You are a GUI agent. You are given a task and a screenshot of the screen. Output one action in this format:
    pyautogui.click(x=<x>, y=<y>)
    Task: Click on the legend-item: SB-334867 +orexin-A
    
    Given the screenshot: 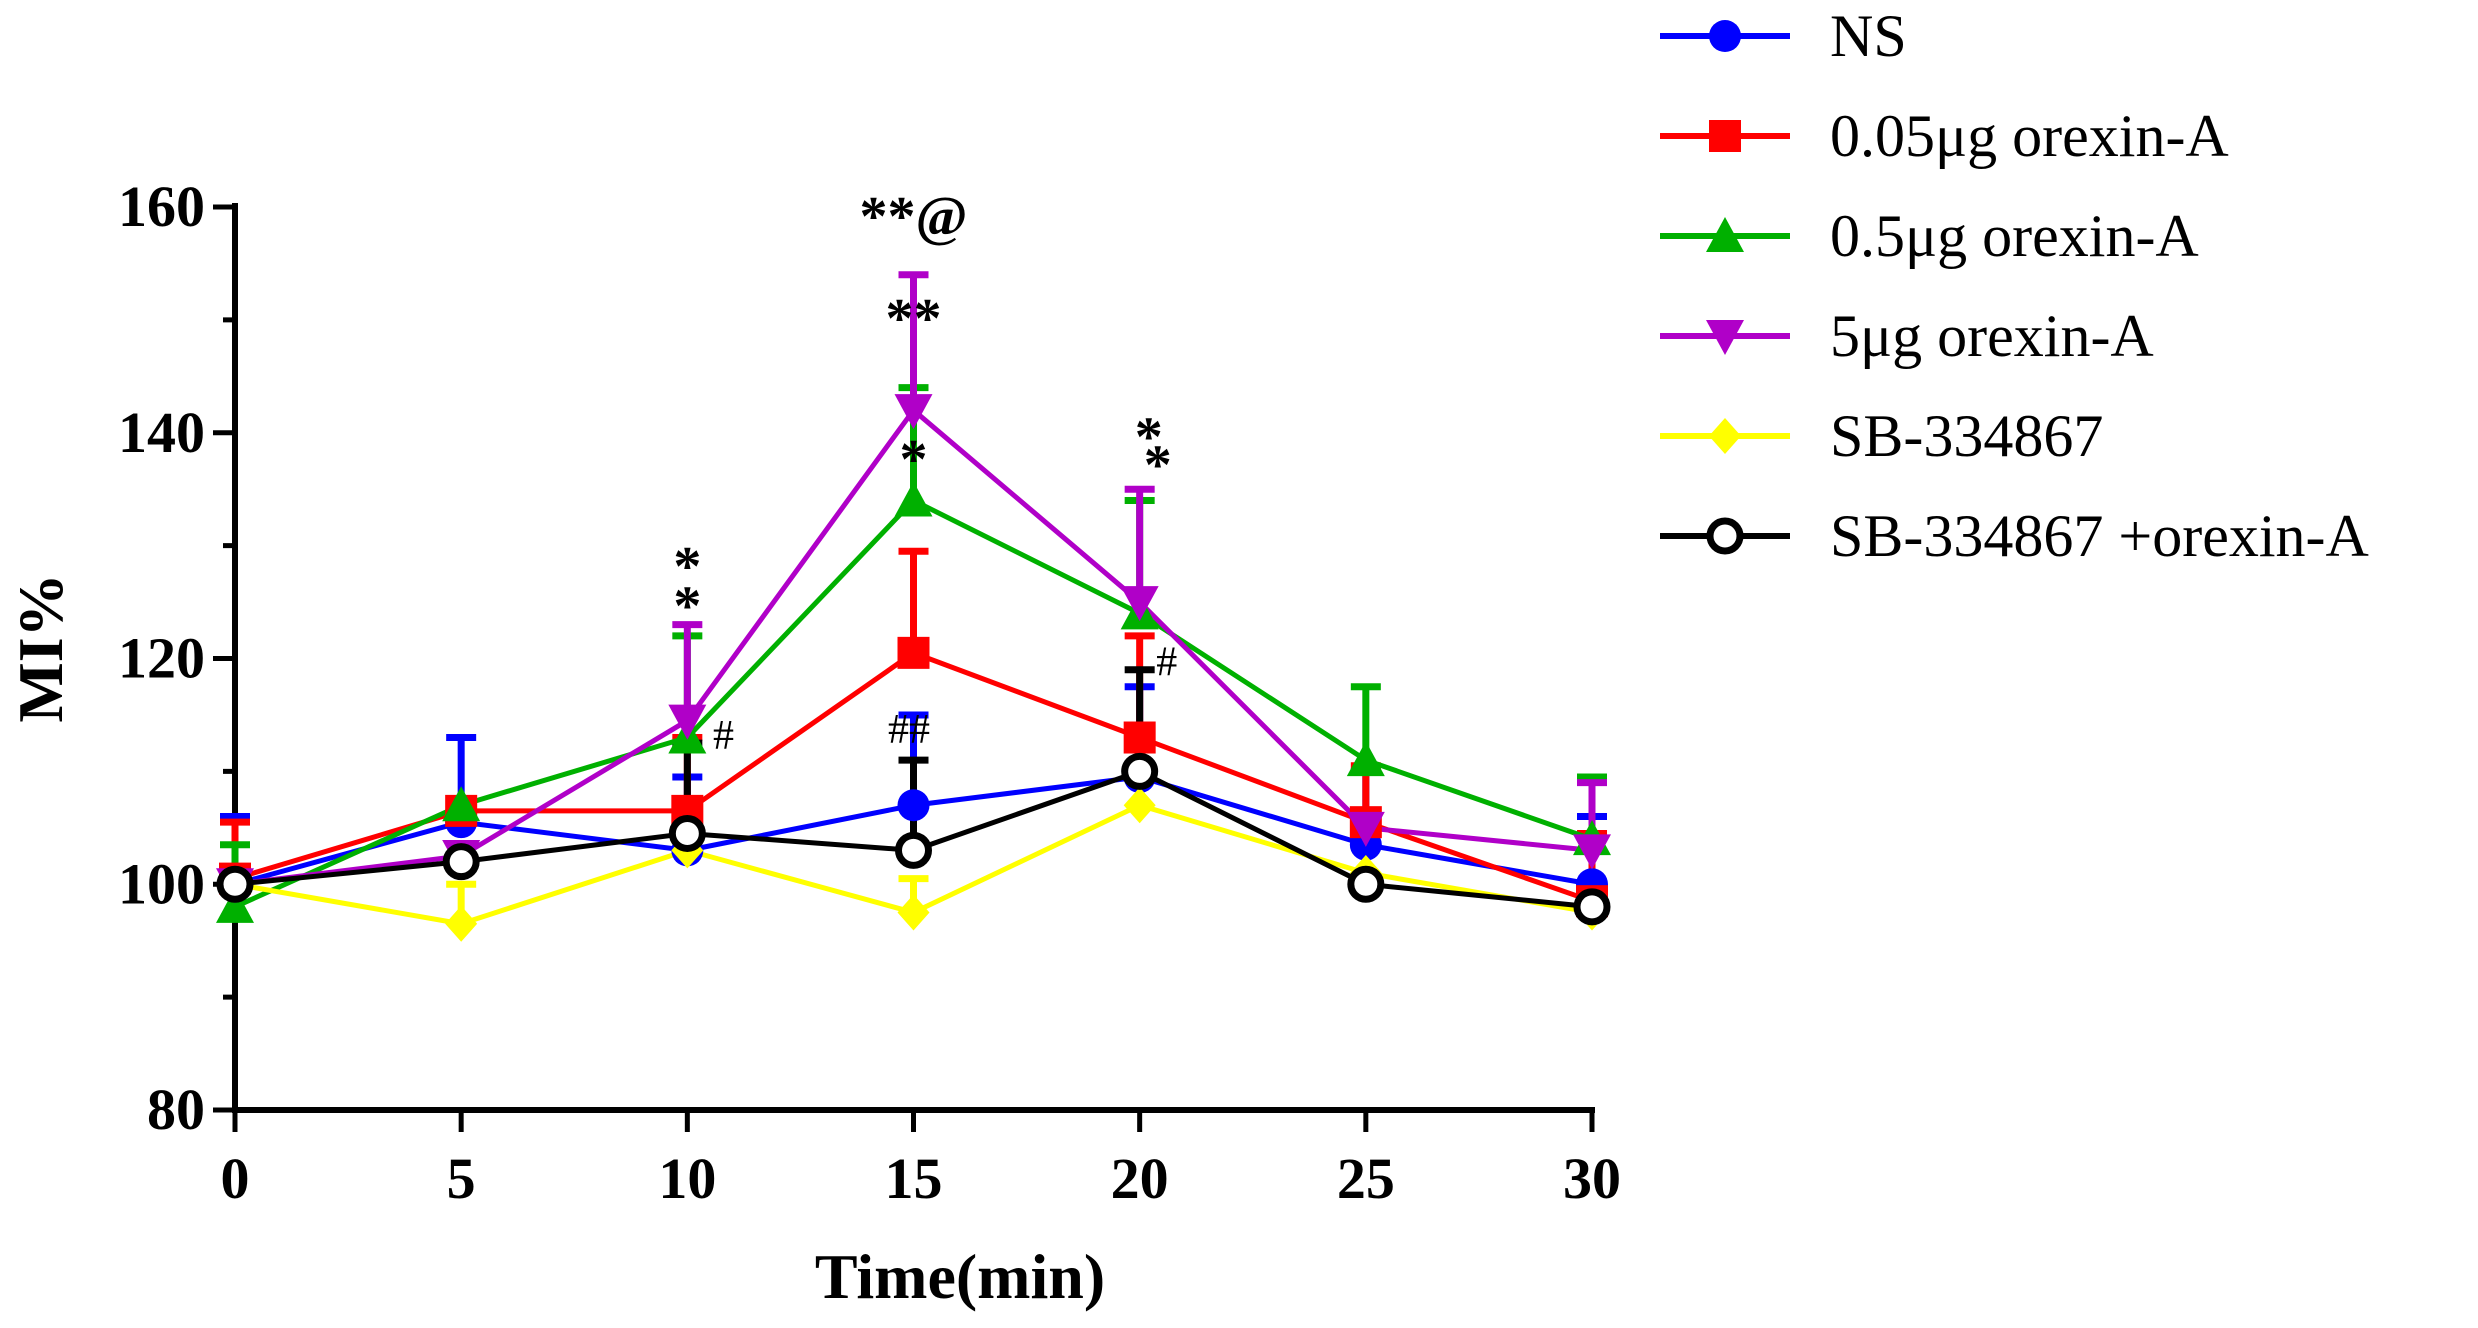 What is the action you would take?
    pyautogui.click(x=2014, y=536)
    